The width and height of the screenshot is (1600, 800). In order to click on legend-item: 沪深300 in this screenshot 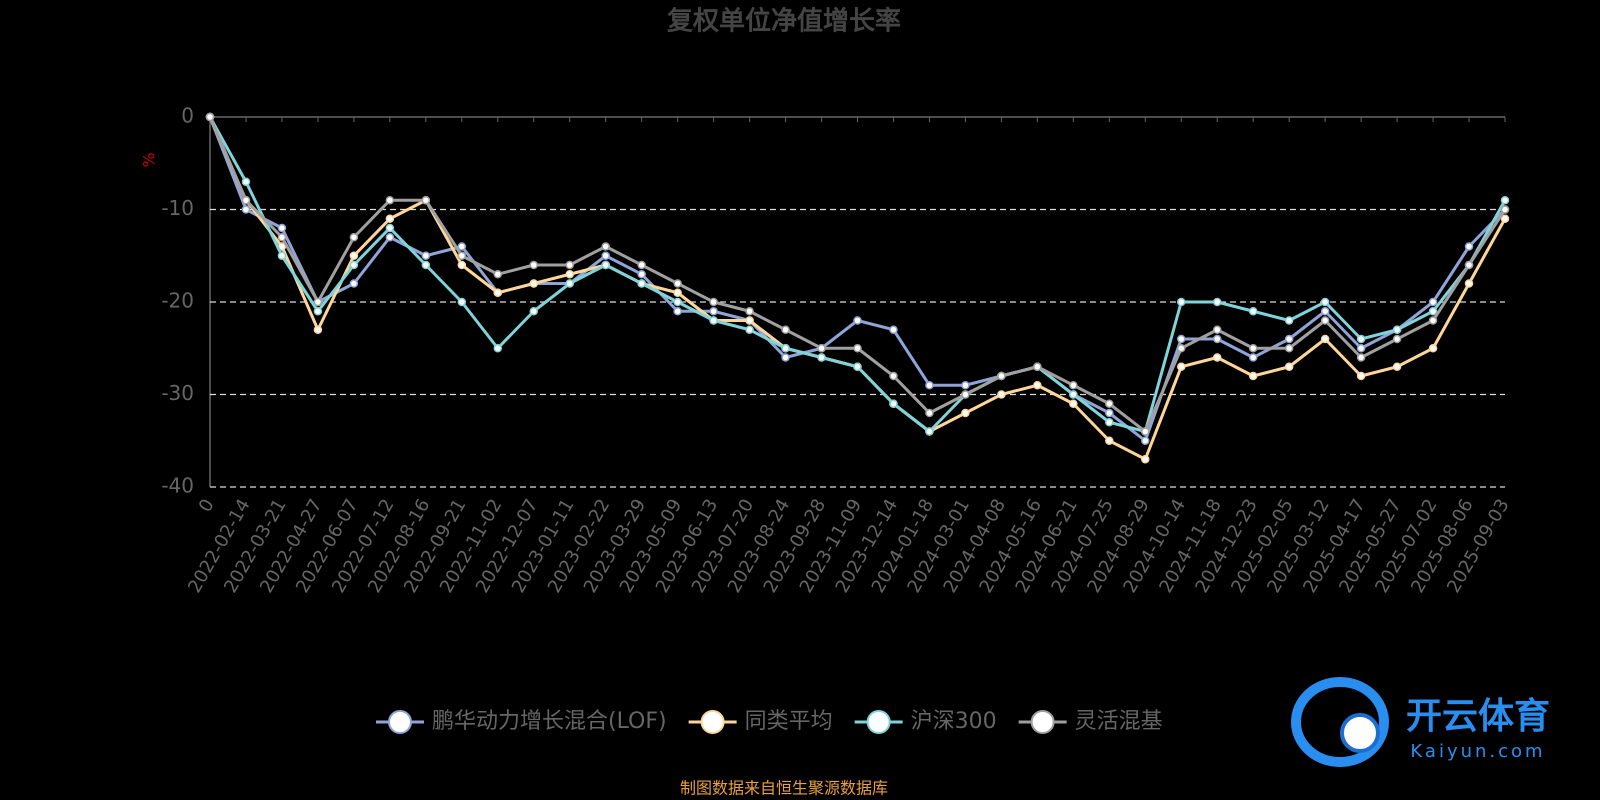, I will do `click(925, 721)`.